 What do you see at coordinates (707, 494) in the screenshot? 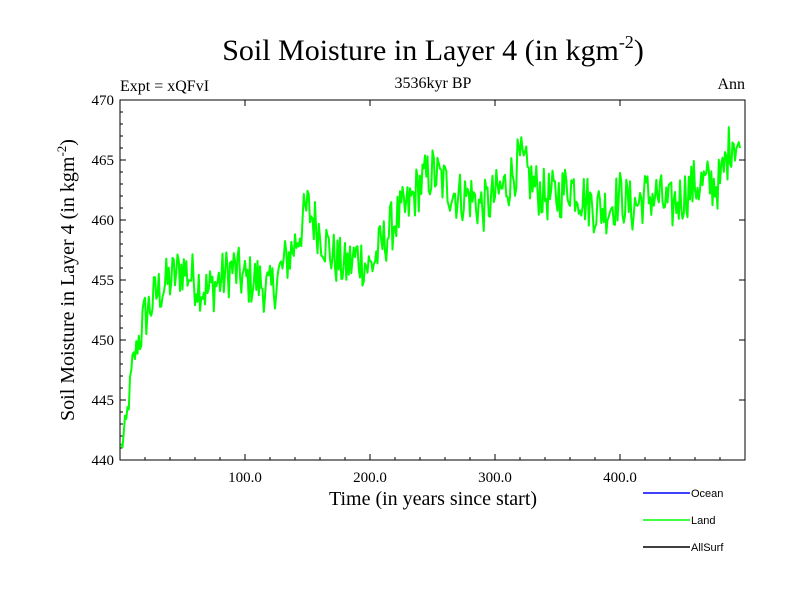
I see `legend-label: Ocean` at bounding box center [707, 494].